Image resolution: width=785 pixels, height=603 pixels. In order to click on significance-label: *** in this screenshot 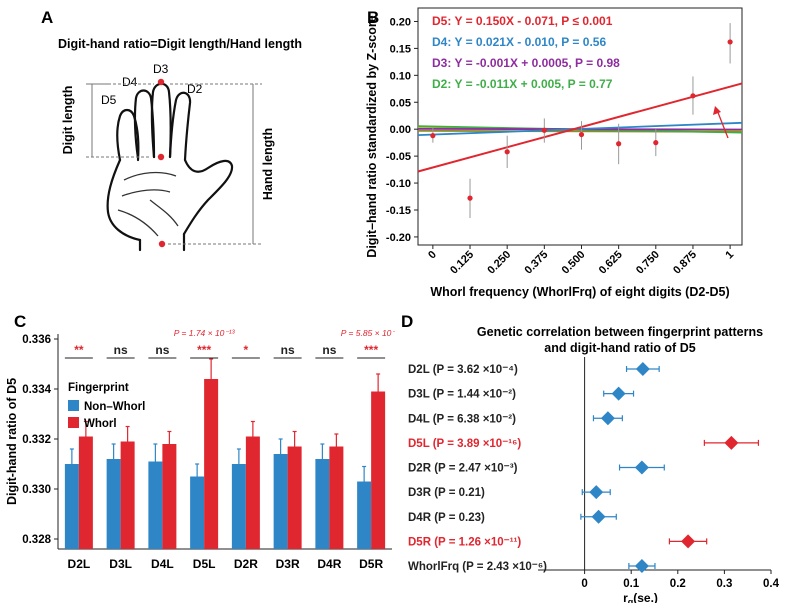, I will do `click(204, 350)`.